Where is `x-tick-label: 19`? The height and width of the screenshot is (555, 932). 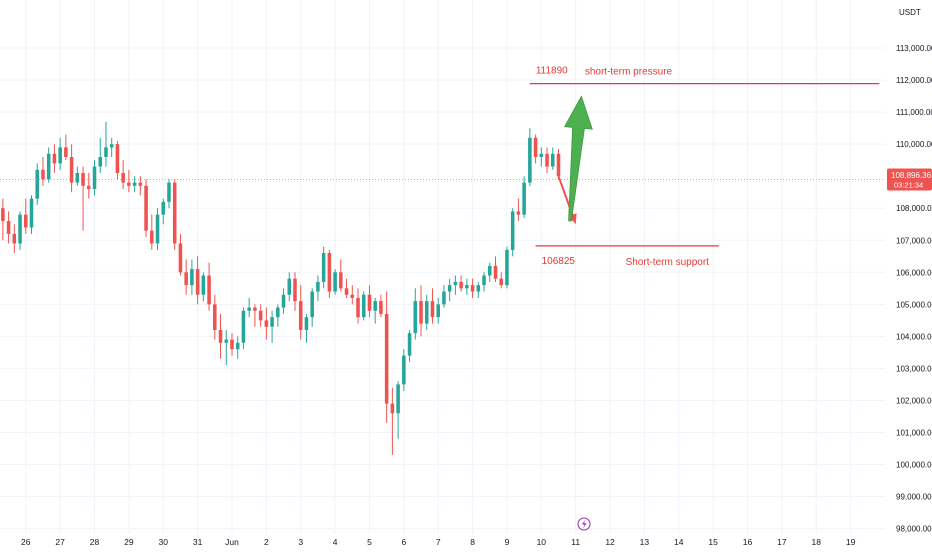
x-tick-label: 19 is located at coordinates (851, 542).